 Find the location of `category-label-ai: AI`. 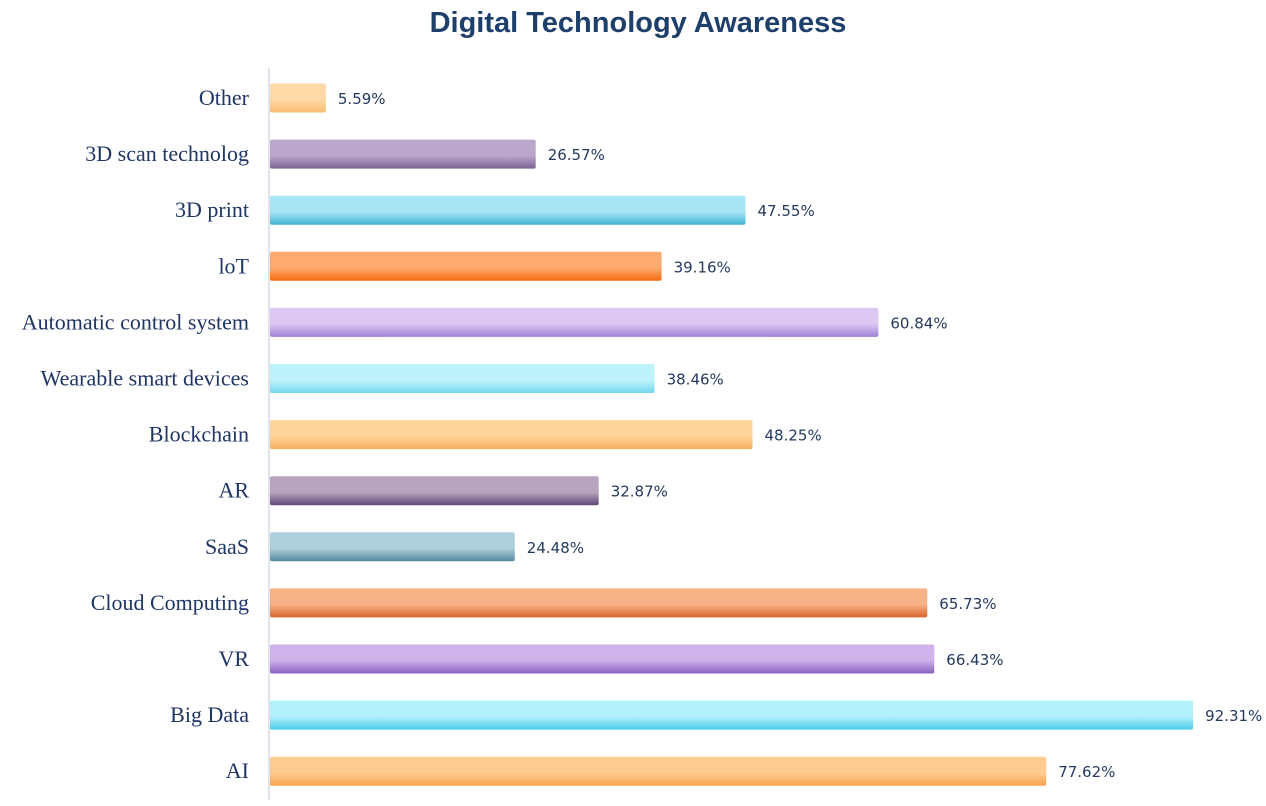

category-label-ai: AI is located at coordinates (237, 770).